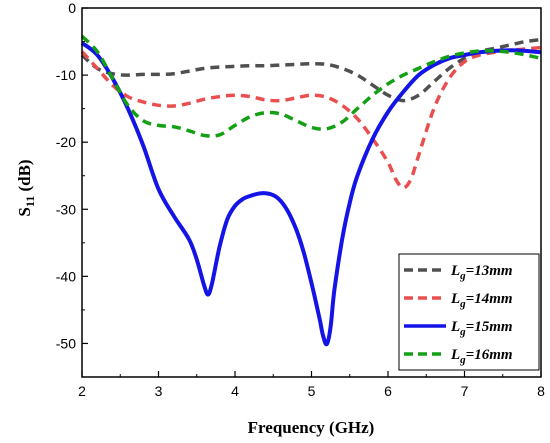 The width and height of the screenshot is (550, 443). Describe the element at coordinates (481, 300) in the screenshot. I see `legend-label: Lg=14mm` at that location.